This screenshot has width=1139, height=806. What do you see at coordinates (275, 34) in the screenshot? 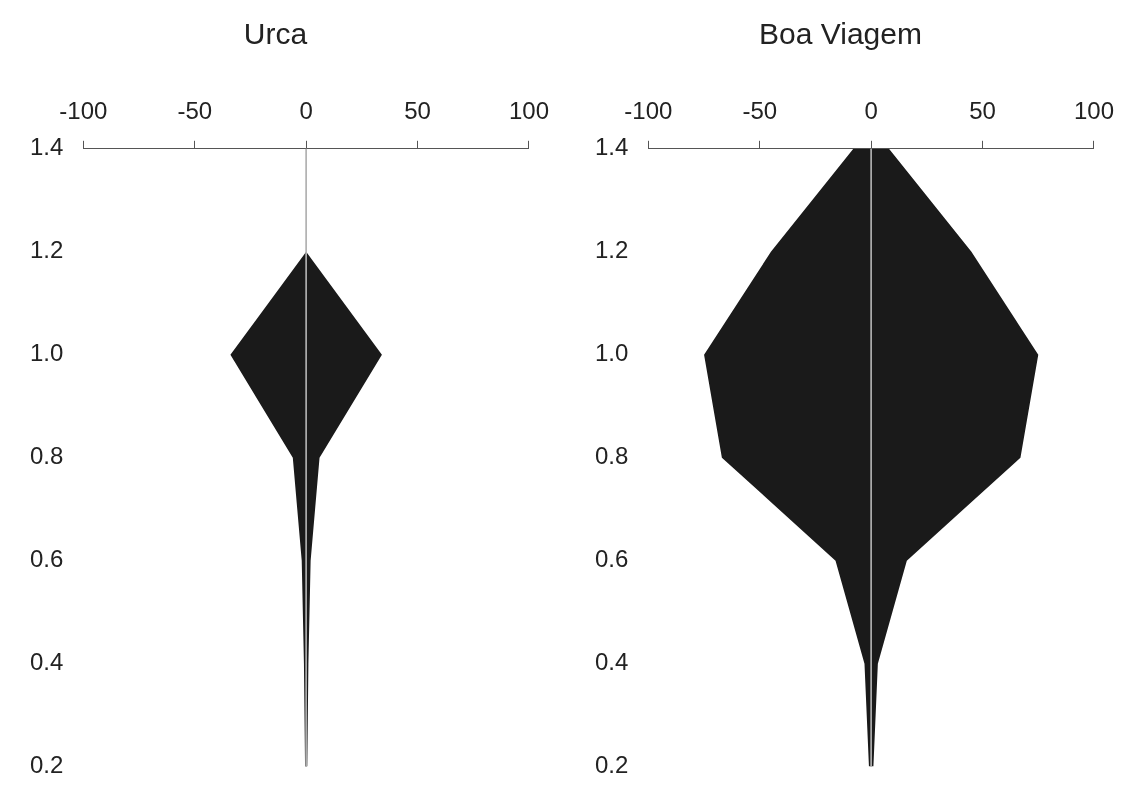
I see `chart-title: Urca` at bounding box center [275, 34].